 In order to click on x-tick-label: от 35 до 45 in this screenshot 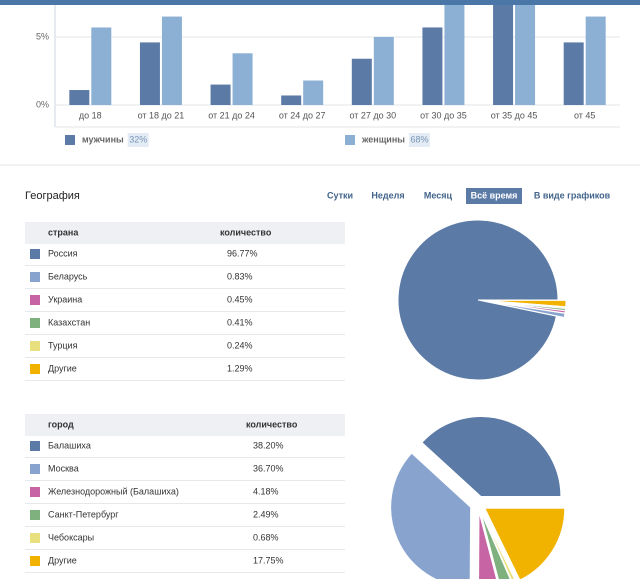, I will do `click(514, 115)`.